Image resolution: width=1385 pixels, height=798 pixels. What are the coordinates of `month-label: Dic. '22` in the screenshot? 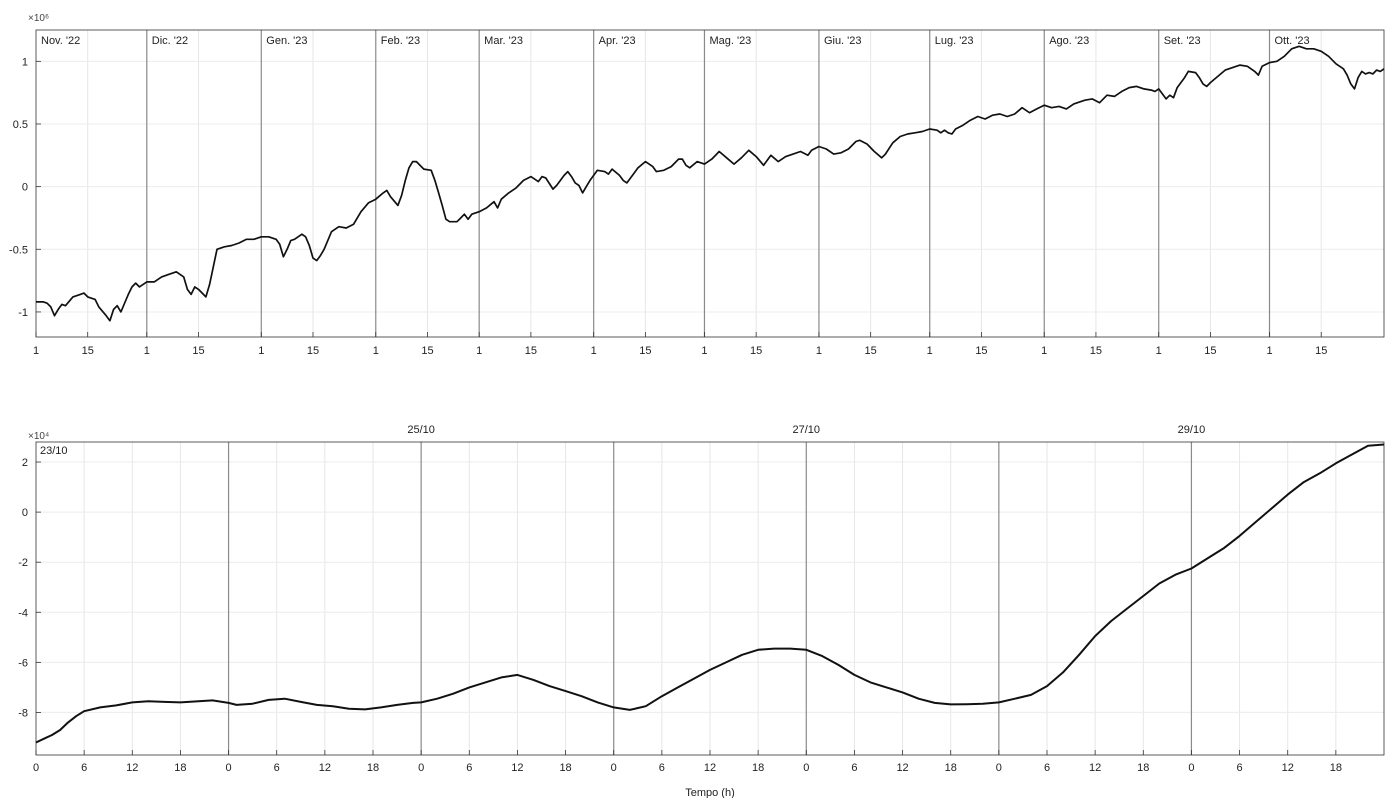 It's located at (170, 41).